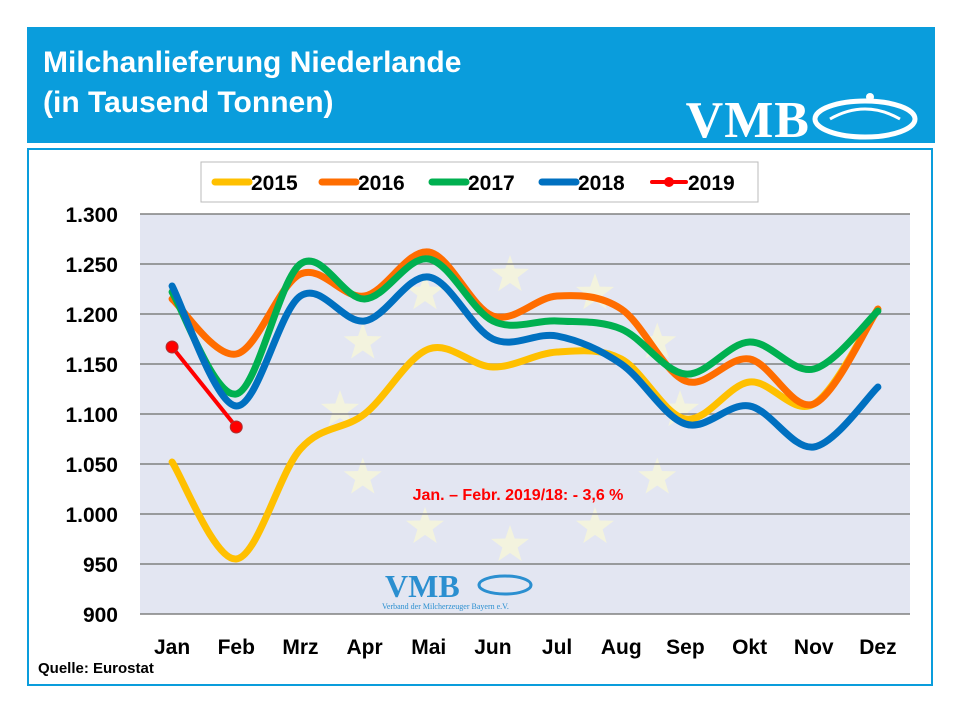 The height and width of the screenshot is (720, 960). I want to click on annotation: Jan. – Febr. 2019/18: - 3,6 %, so click(518, 495).